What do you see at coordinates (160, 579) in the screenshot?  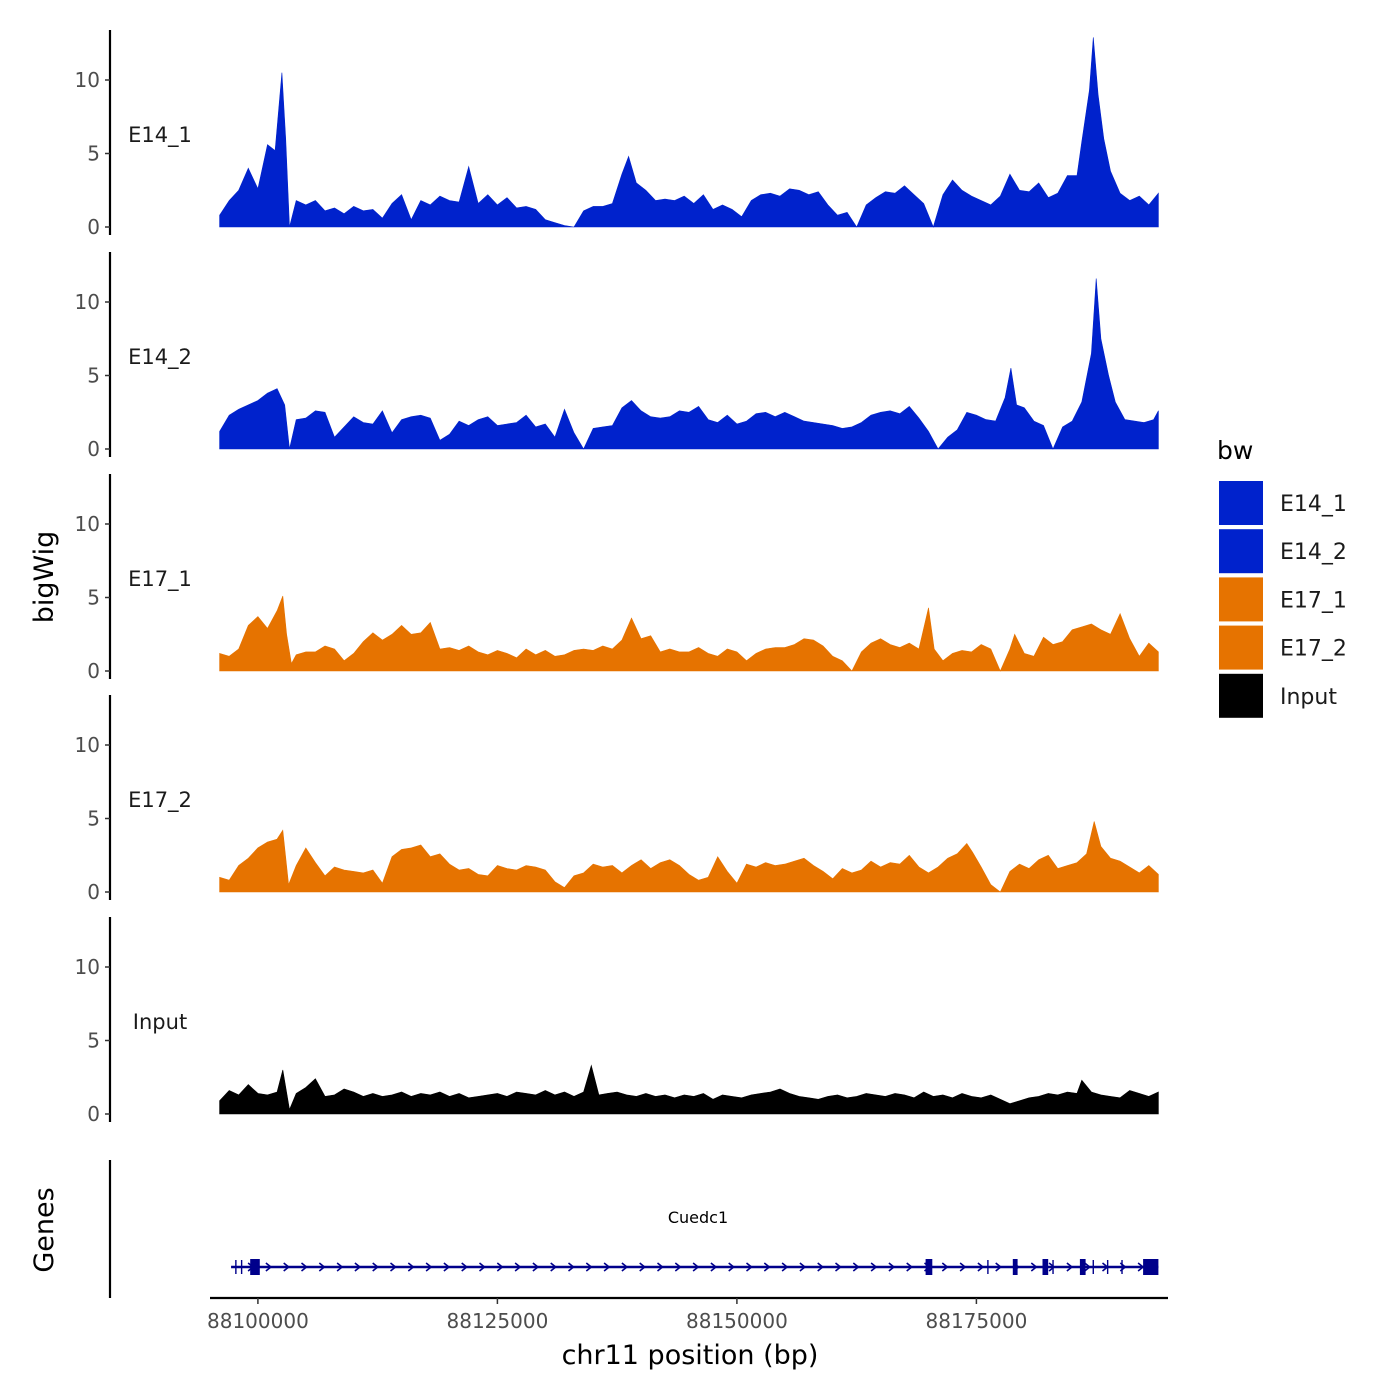 I see `track-label: E17_1` at bounding box center [160, 579].